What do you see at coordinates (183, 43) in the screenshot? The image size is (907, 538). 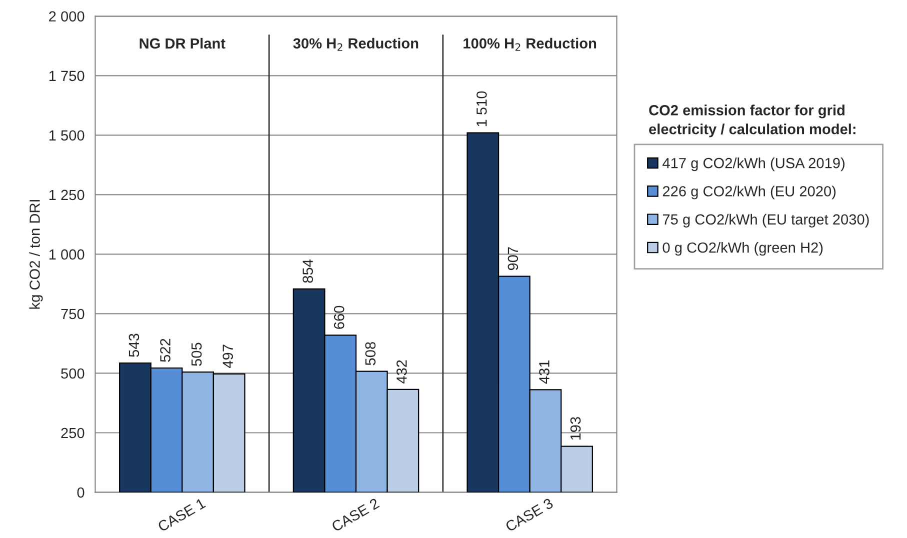 I see `annotation: NG DR Plant` at bounding box center [183, 43].